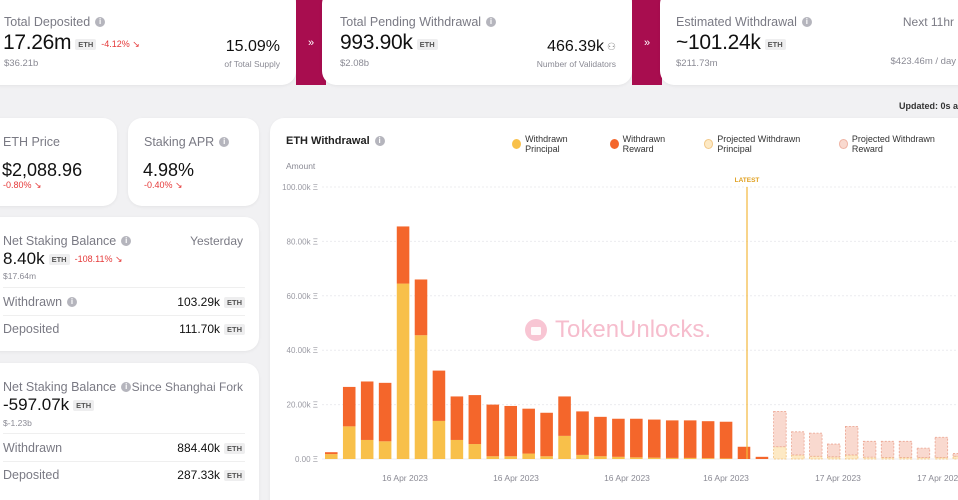  What do you see at coordinates (47, 22) in the screenshot?
I see `total-deposited-label: Total Deposited` at bounding box center [47, 22].